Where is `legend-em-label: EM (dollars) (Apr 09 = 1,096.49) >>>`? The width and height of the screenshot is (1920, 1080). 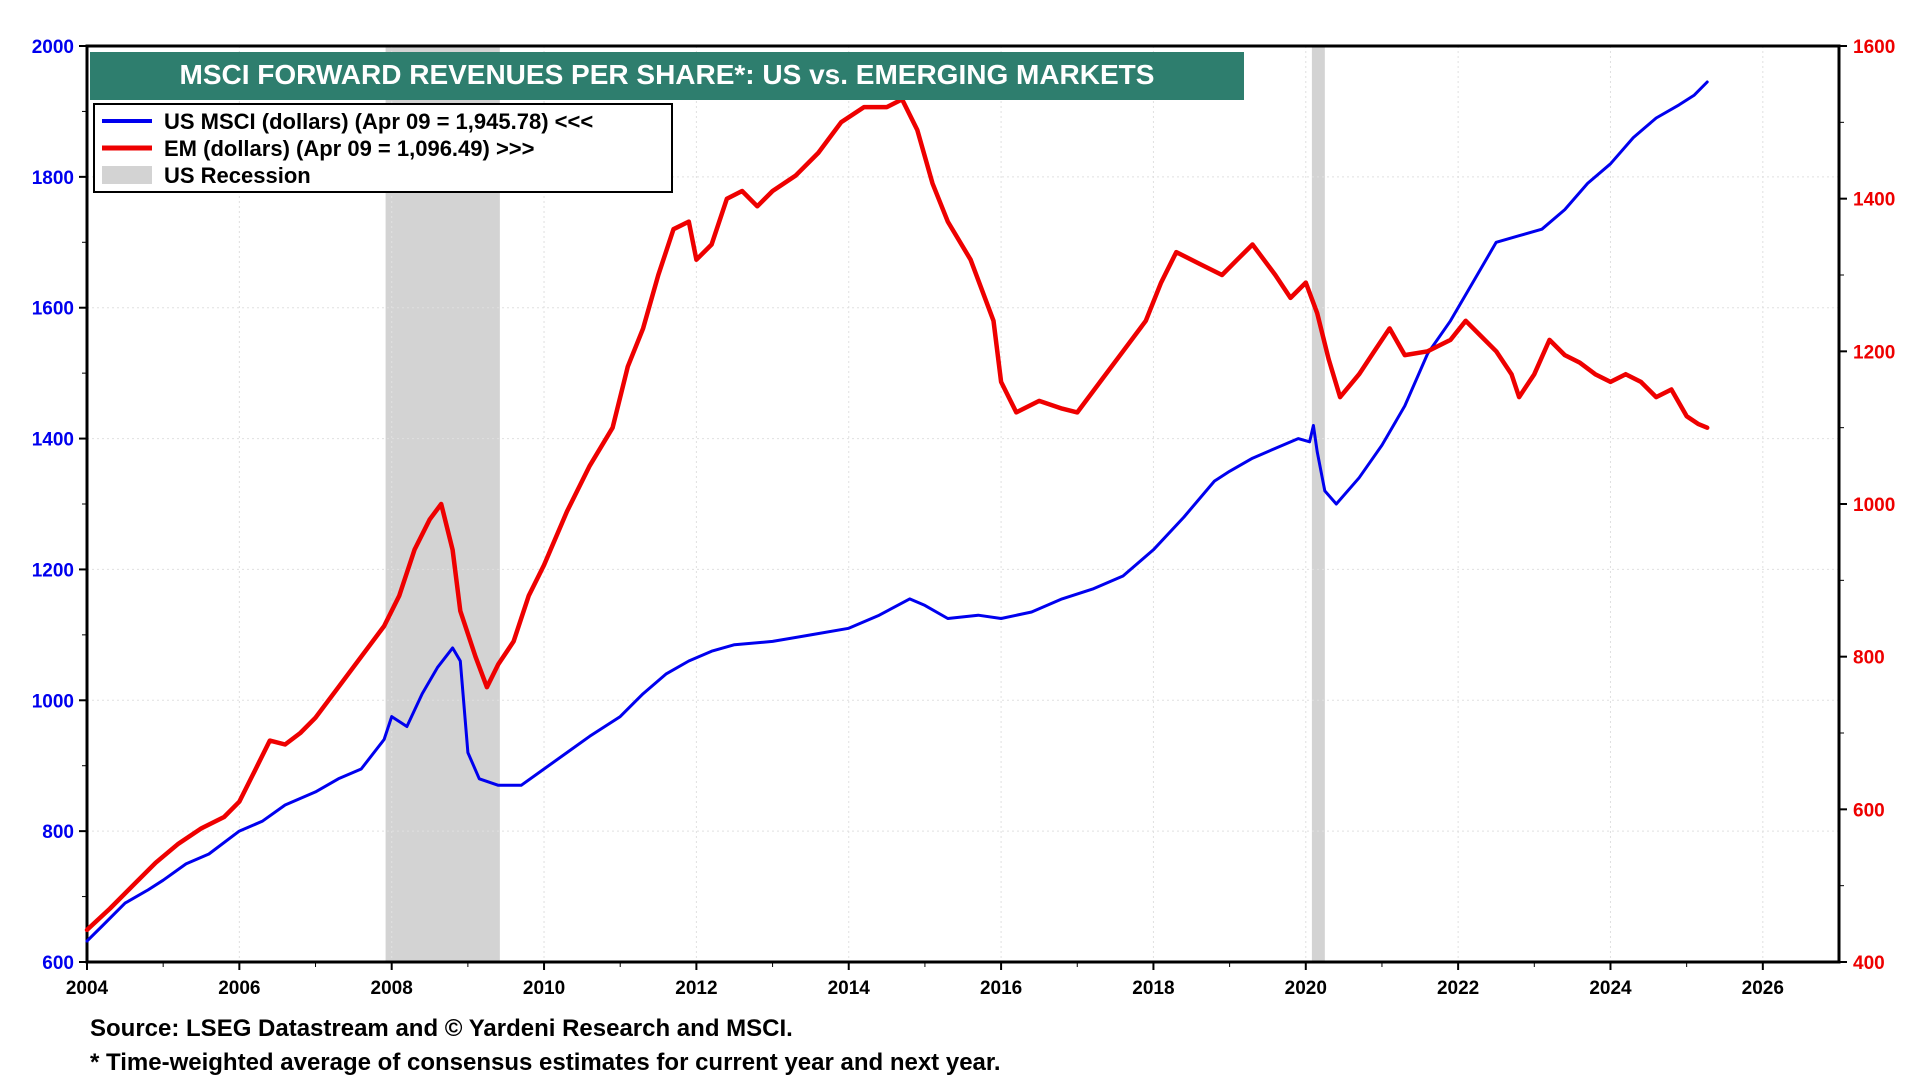
legend-em-label: EM (dollars) (Apr 09 = 1,096.49) >>> is located at coordinates (349, 148).